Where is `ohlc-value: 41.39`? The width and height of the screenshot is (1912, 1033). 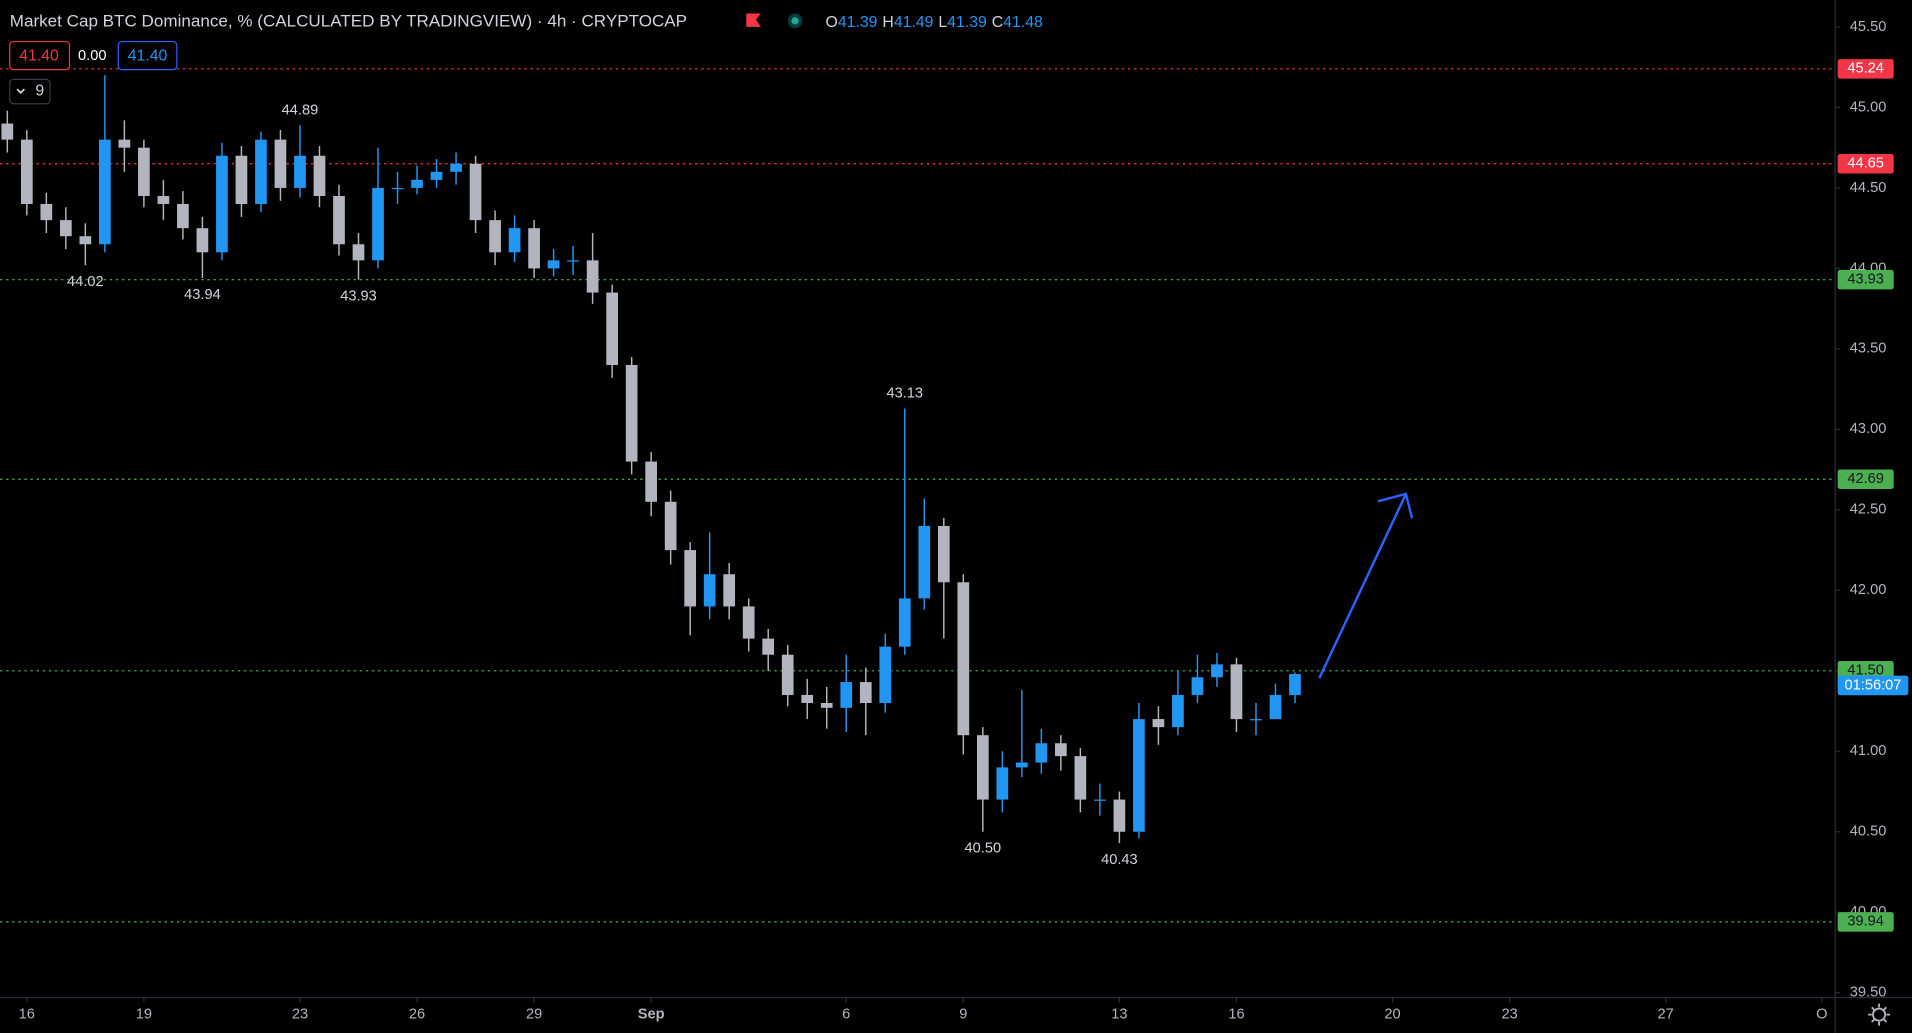 ohlc-value: 41.39 is located at coordinates (967, 22).